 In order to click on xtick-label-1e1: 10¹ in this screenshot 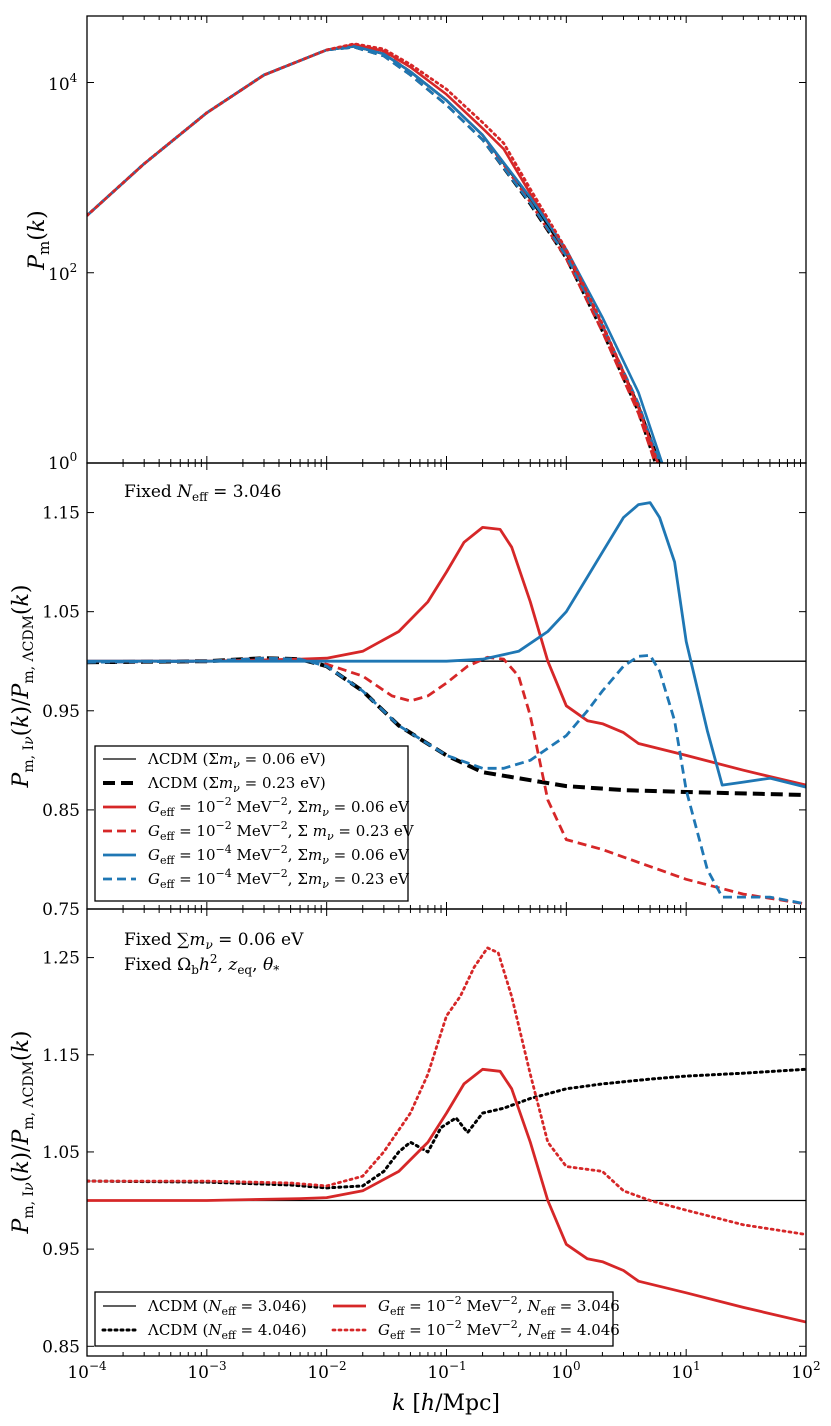, I will do `click(685, 1371)`.